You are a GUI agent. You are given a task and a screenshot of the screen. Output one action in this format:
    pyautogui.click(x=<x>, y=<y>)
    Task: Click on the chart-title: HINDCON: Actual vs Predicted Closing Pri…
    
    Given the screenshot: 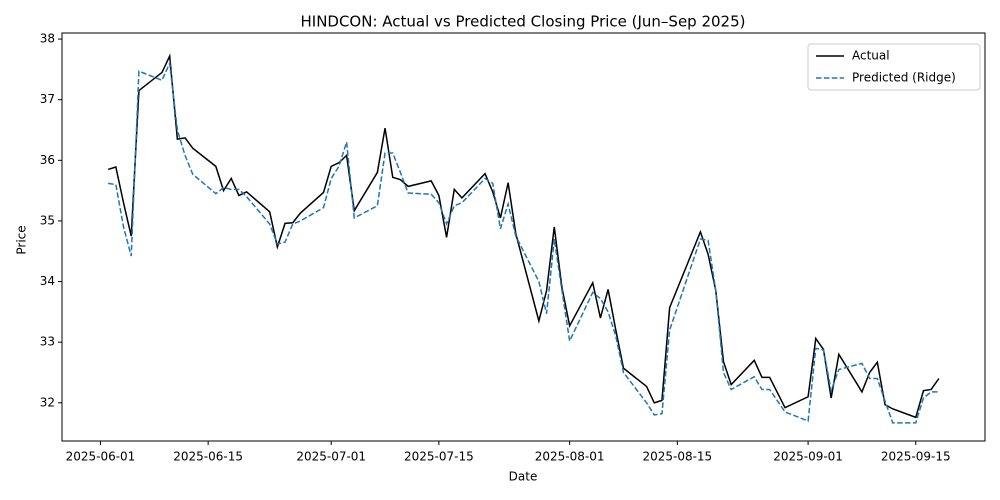 What is the action you would take?
    pyautogui.click(x=522, y=22)
    